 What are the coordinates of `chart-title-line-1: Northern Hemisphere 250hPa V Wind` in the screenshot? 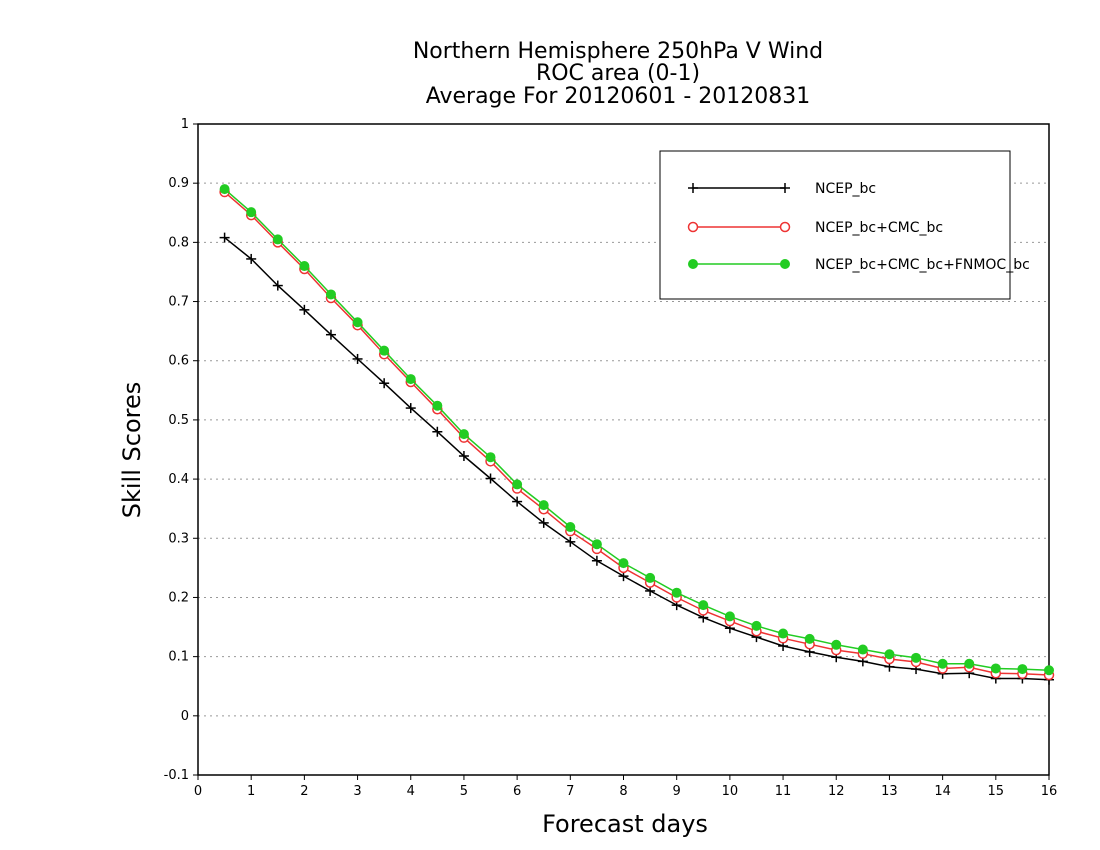 It's located at (618, 51).